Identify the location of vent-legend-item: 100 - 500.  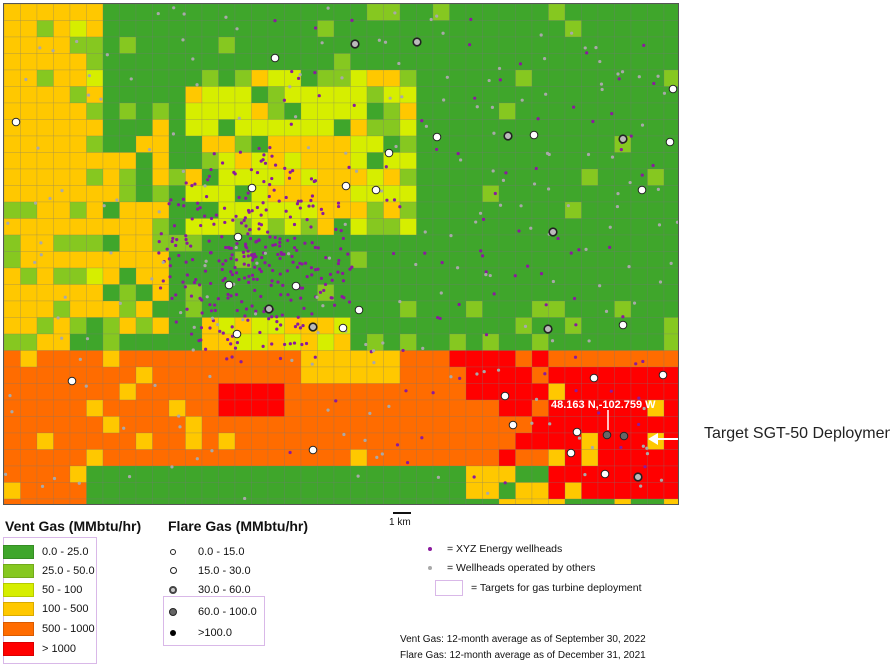
(45, 608).